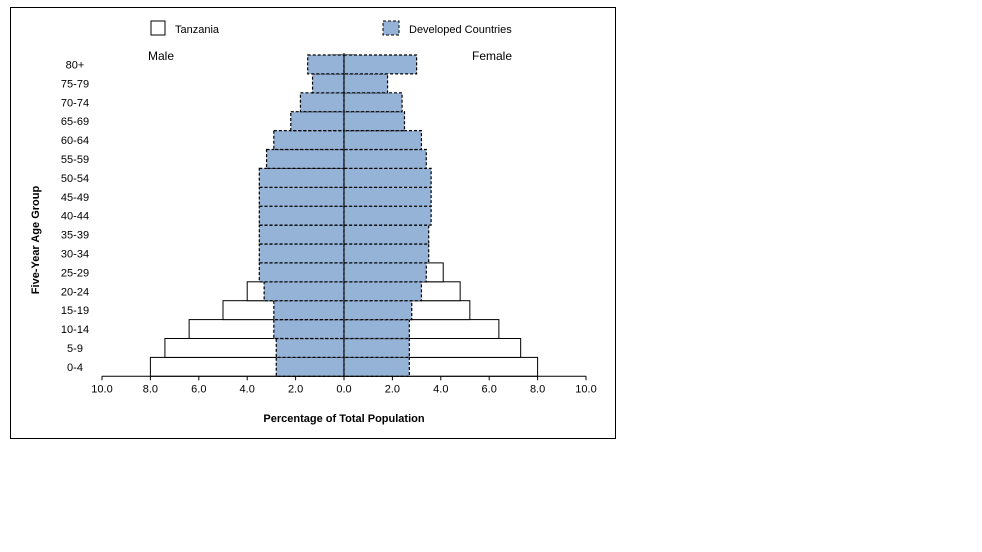 The height and width of the screenshot is (552, 982). Describe the element at coordinates (75, 368) in the screenshot. I see `y-tick-0-4: 0-4` at that location.